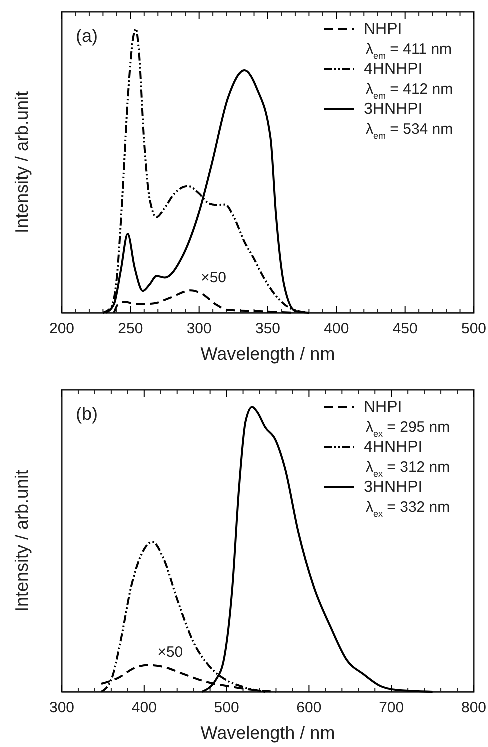  I want to click on x-tick-label: 700, so click(391, 708).